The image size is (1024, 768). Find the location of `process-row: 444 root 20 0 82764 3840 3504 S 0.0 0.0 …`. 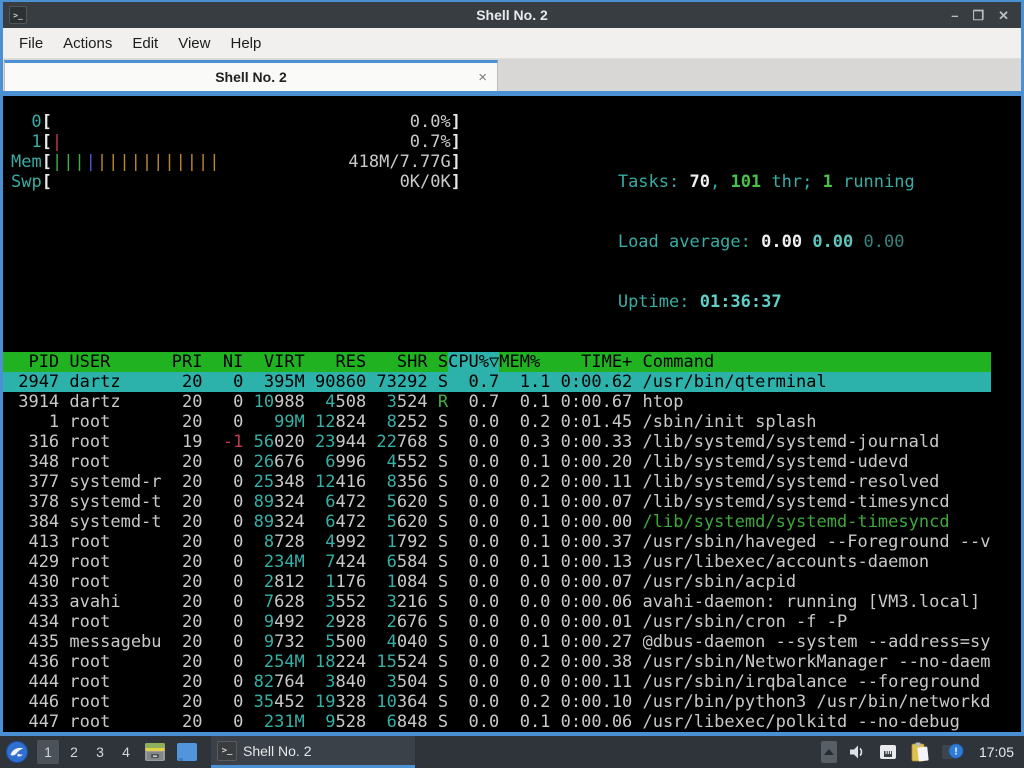

process-row: 444 root 20 0 82764 3840 3504 S 0.0 0.0 … is located at coordinates (497, 682).